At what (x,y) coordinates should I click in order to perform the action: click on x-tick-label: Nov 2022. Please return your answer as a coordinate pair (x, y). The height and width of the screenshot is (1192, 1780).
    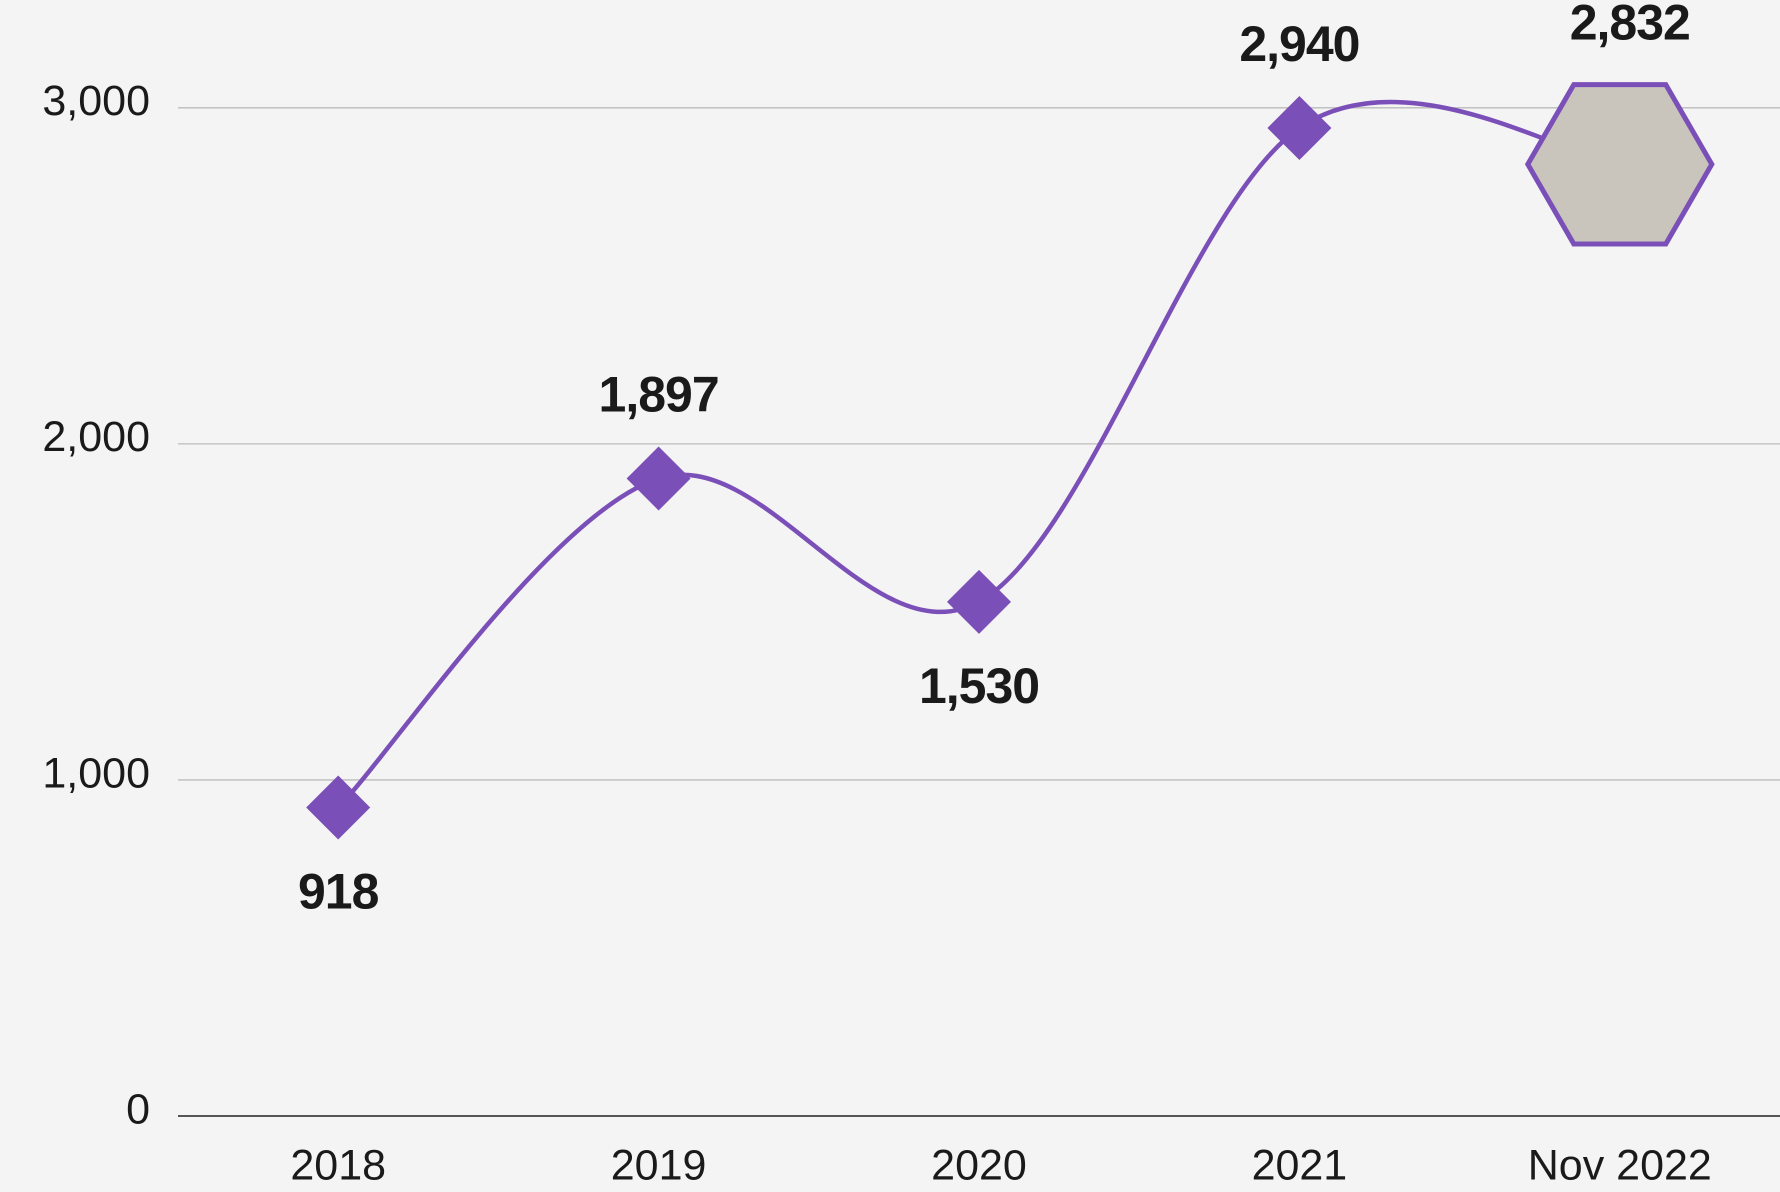
    Looking at the image, I should click on (1620, 1165).